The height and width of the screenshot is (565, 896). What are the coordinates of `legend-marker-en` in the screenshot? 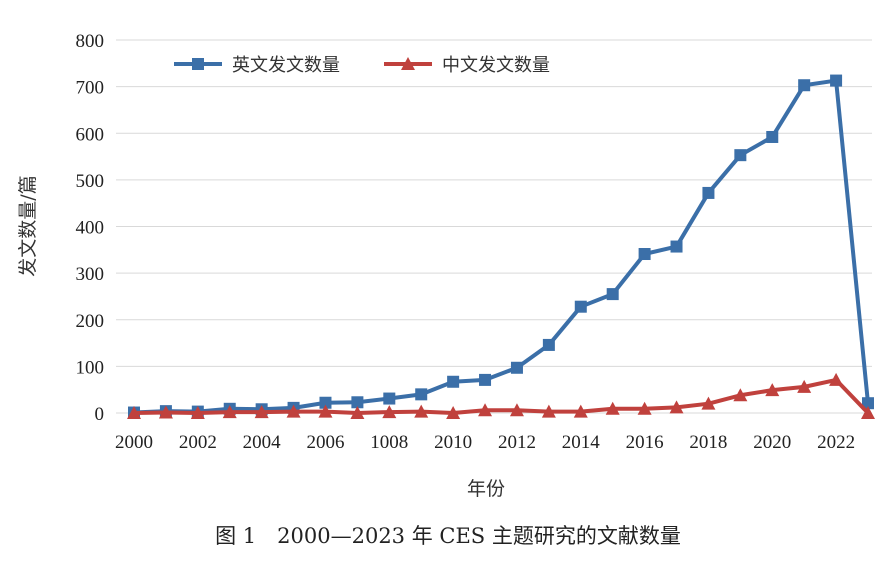 It's located at (198, 64).